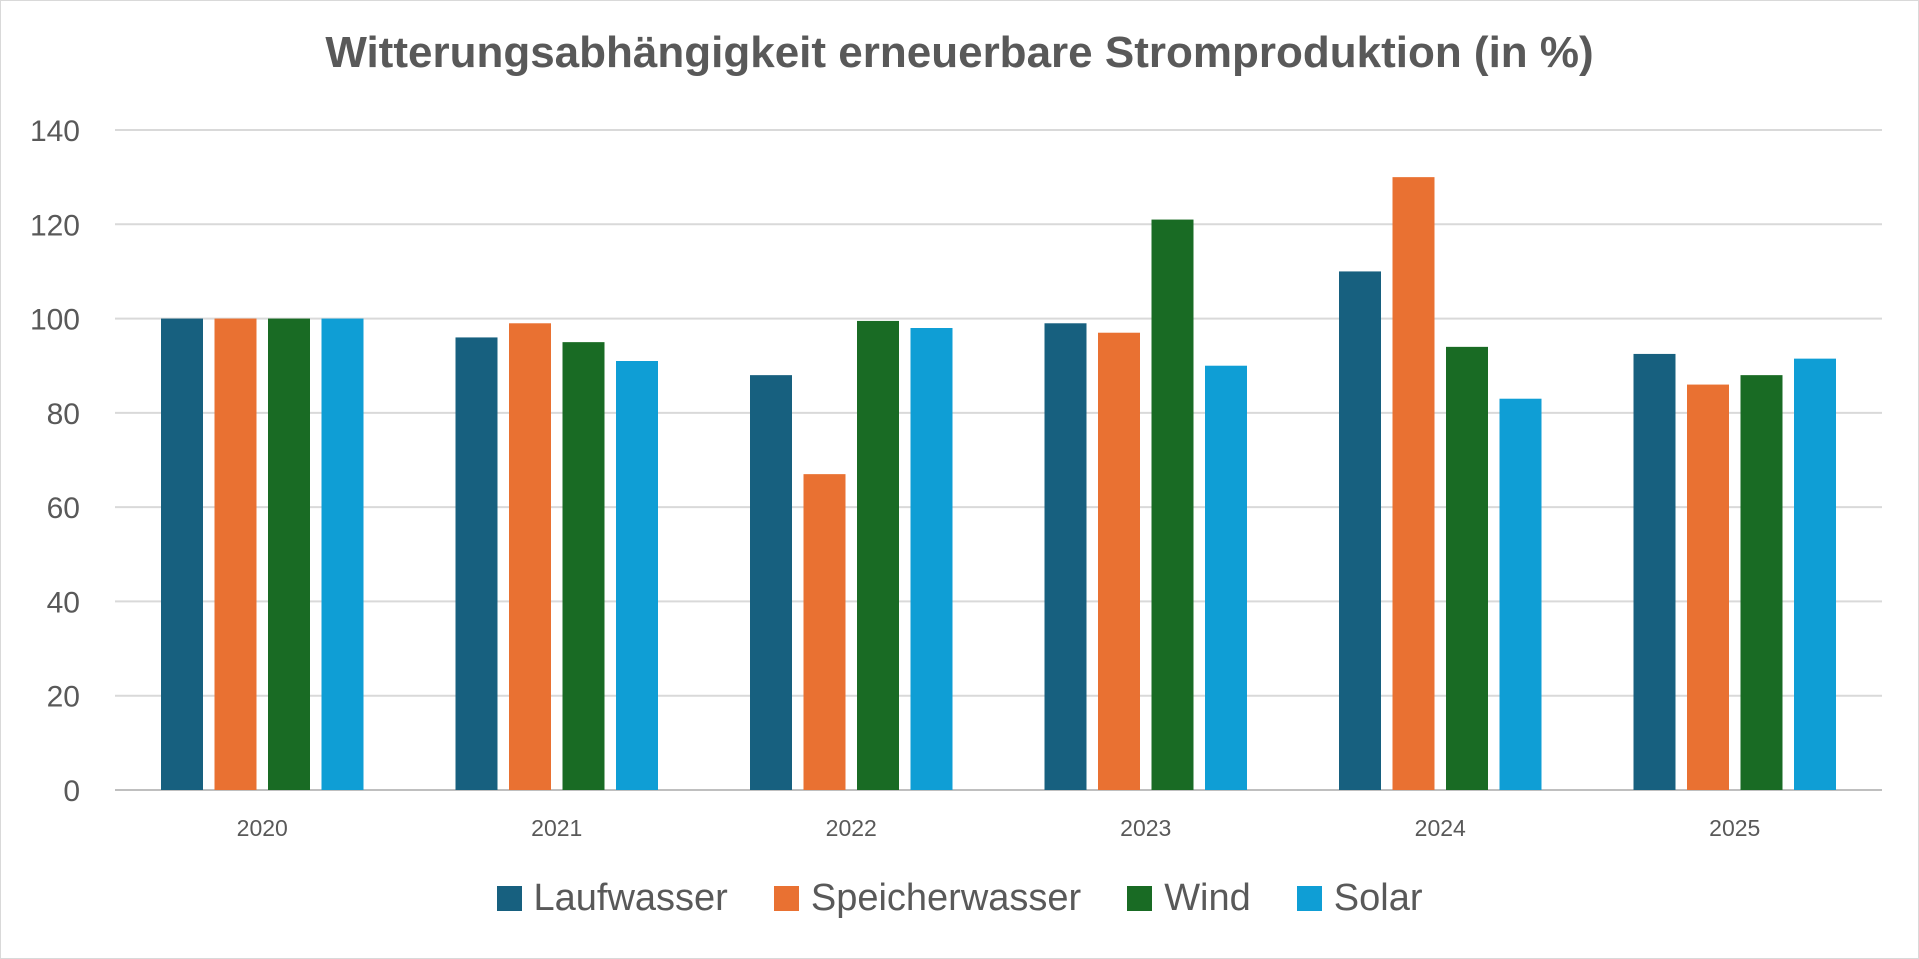  What do you see at coordinates (71, 791) in the screenshot?
I see `y-tick-label: 0` at bounding box center [71, 791].